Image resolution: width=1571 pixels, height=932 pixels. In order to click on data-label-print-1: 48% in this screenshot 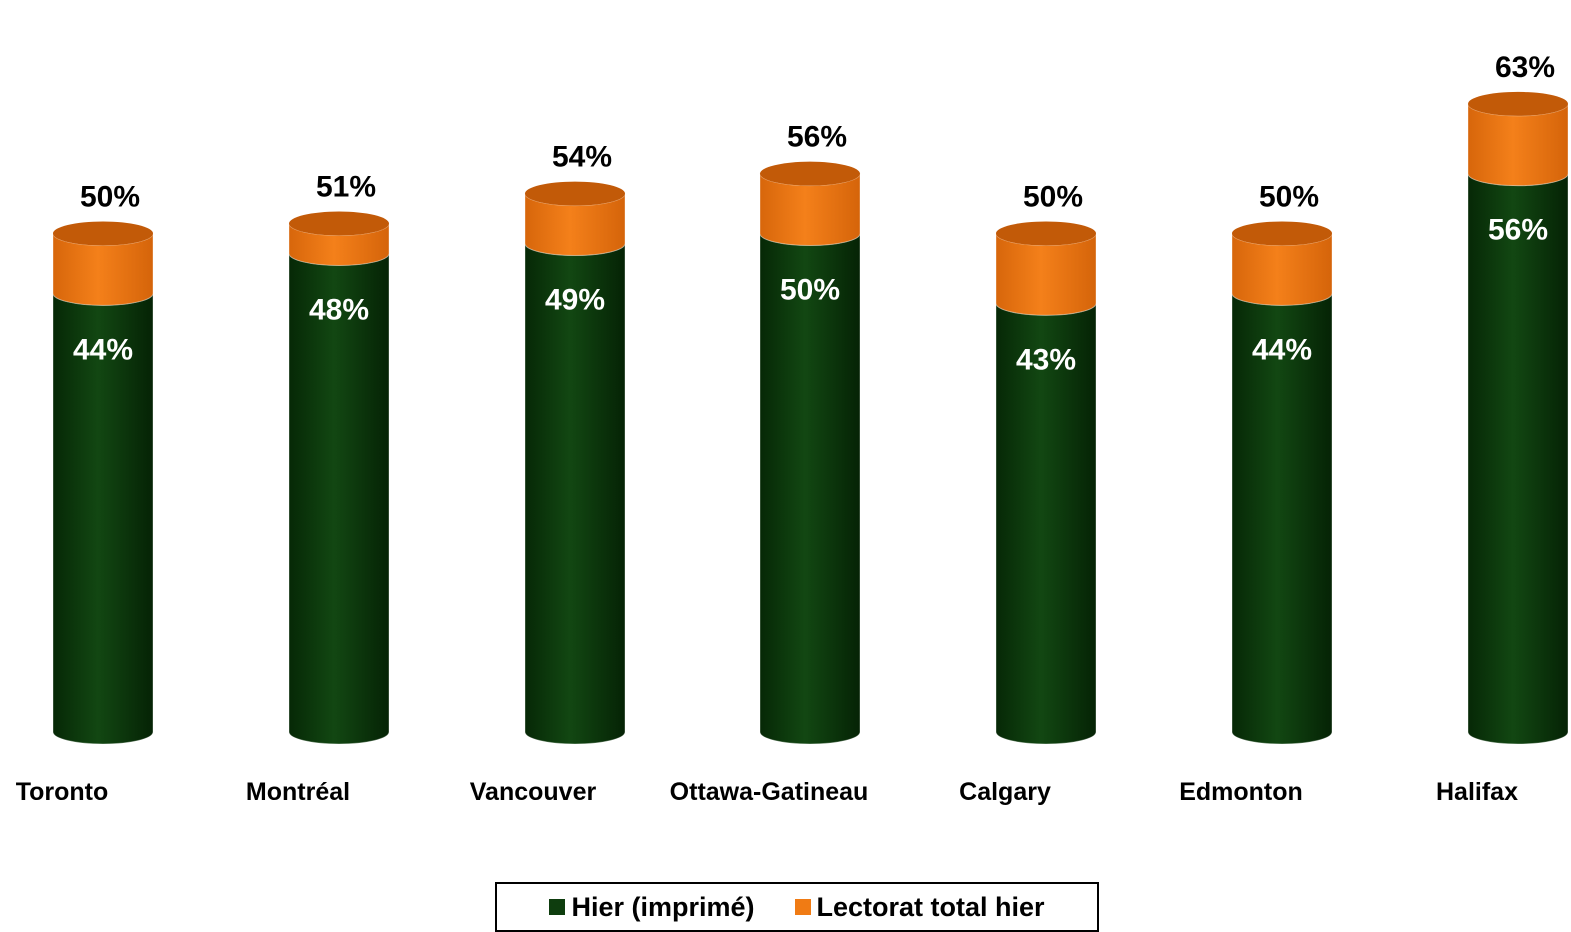, I will do `click(339, 309)`.